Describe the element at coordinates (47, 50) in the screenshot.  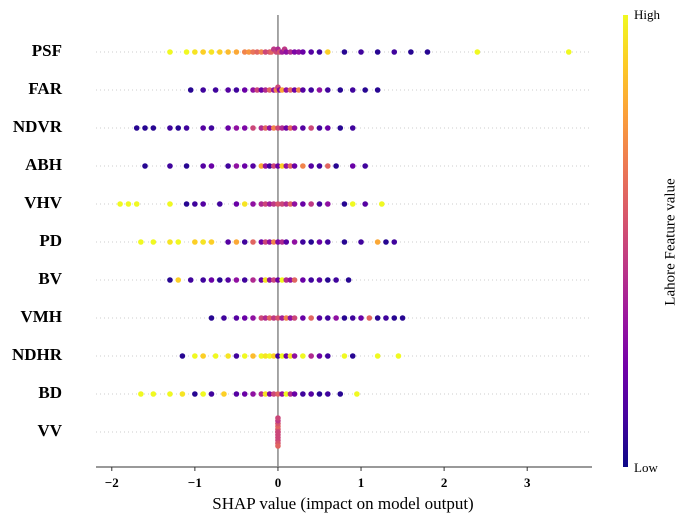
I see `y-tick-label: PSF` at that location.